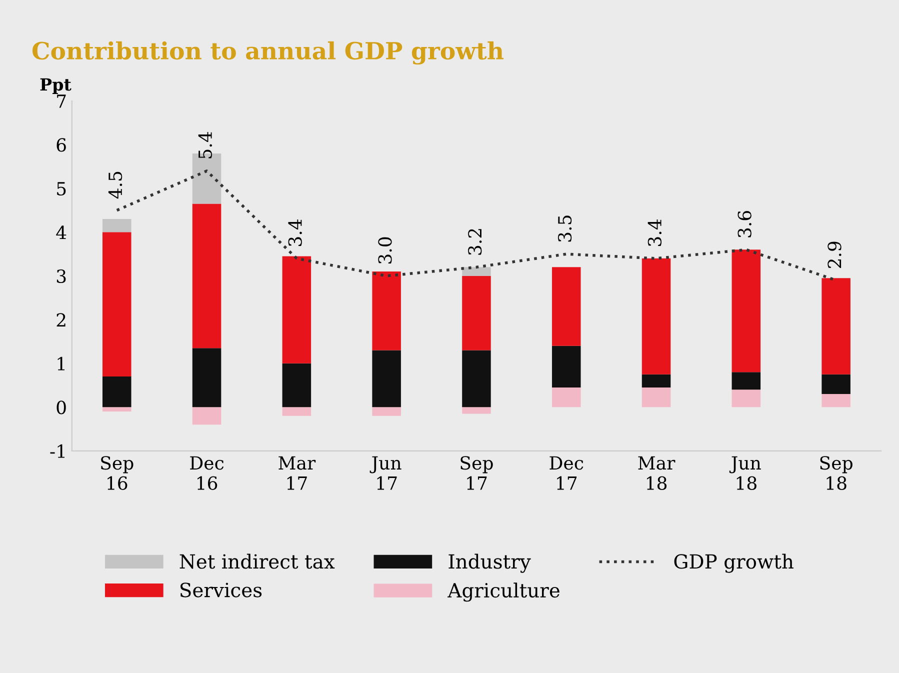 The width and height of the screenshot is (899, 673). Describe the element at coordinates (565, 229) in the screenshot. I see `data-label: 3.5` at that location.